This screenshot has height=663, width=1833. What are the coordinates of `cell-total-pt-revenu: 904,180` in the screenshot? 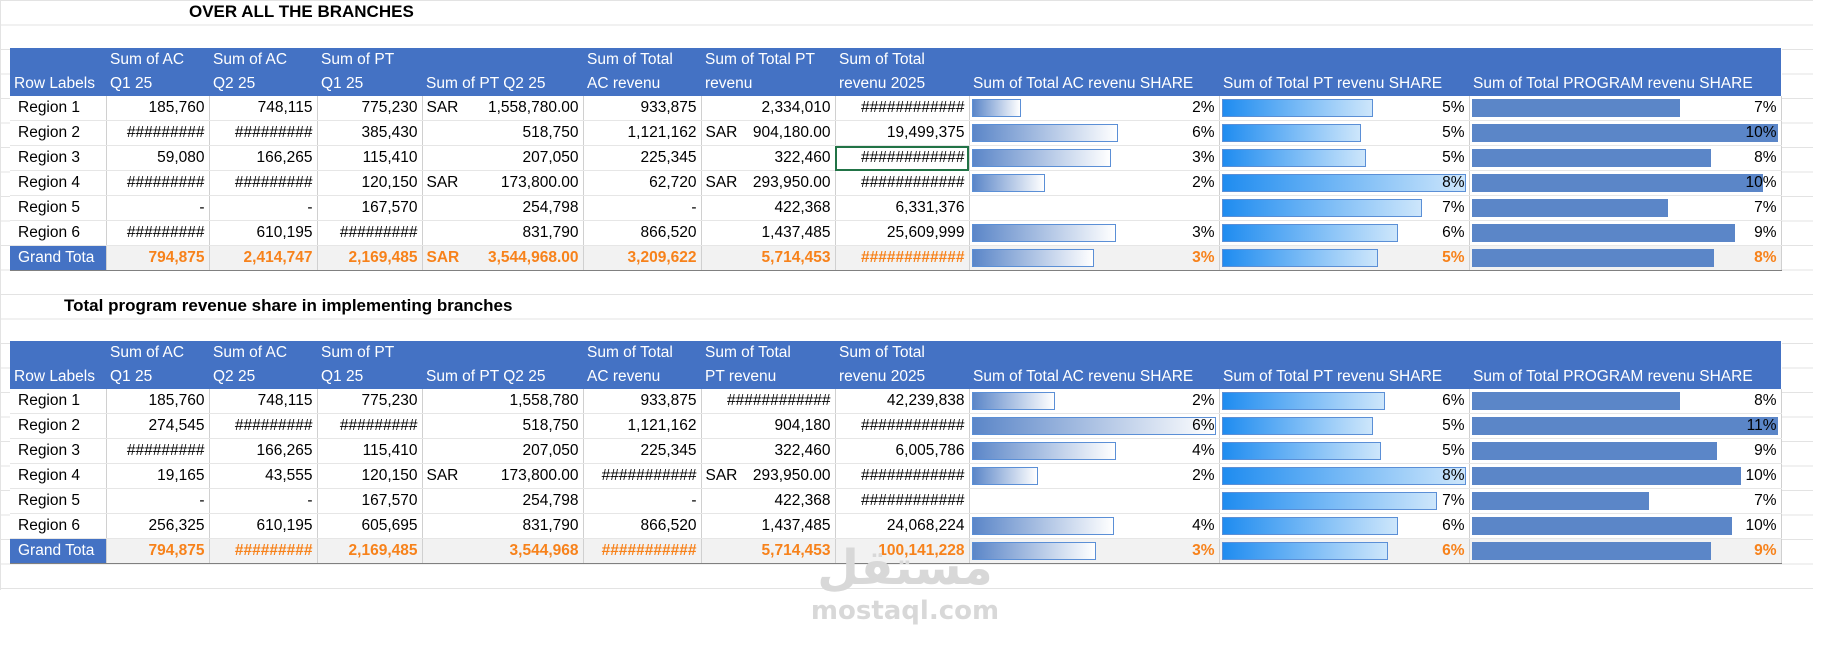 It's located at (768, 426).